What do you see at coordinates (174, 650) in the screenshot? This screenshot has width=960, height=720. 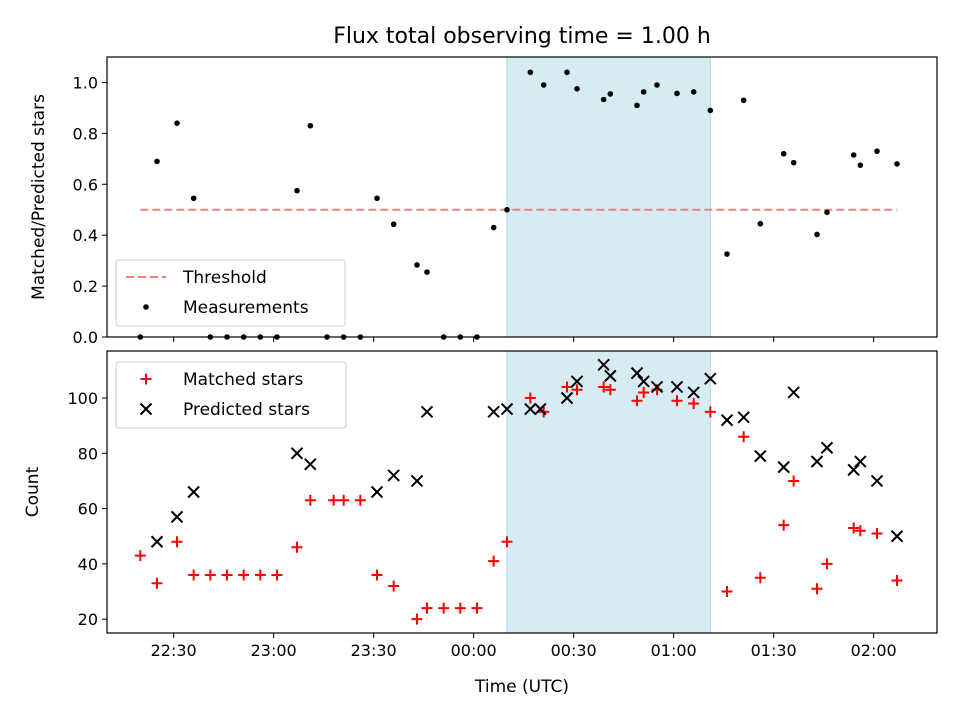 I see `x-tick-label: 22:30` at bounding box center [174, 650].